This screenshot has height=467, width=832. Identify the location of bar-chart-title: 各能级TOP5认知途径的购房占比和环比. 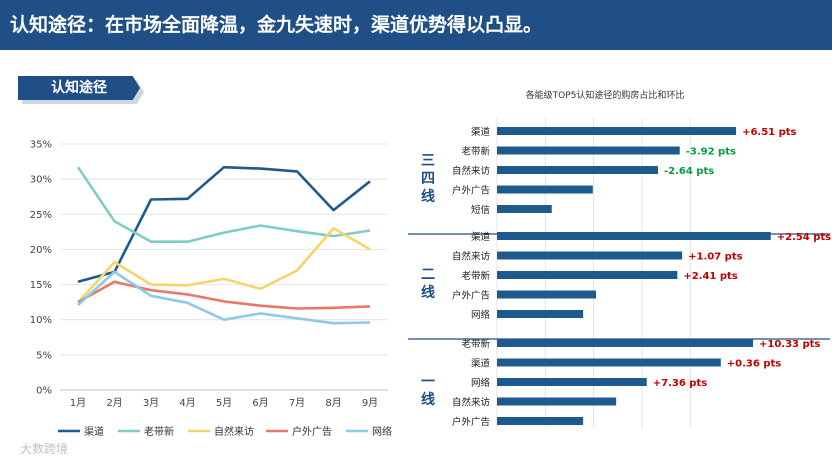
(605, 96).